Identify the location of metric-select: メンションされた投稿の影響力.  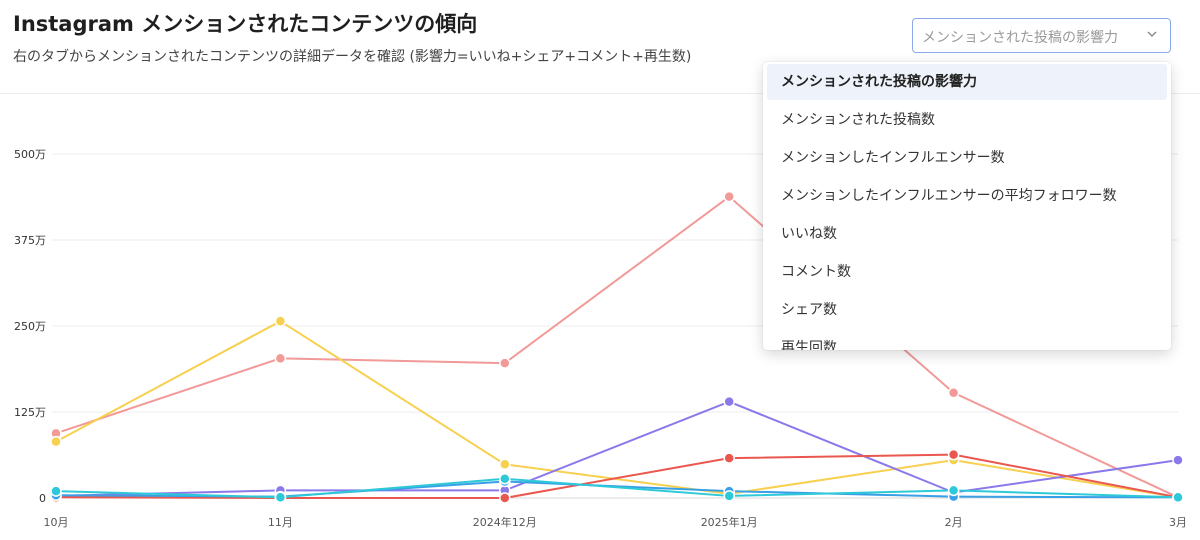
(1041, 35).